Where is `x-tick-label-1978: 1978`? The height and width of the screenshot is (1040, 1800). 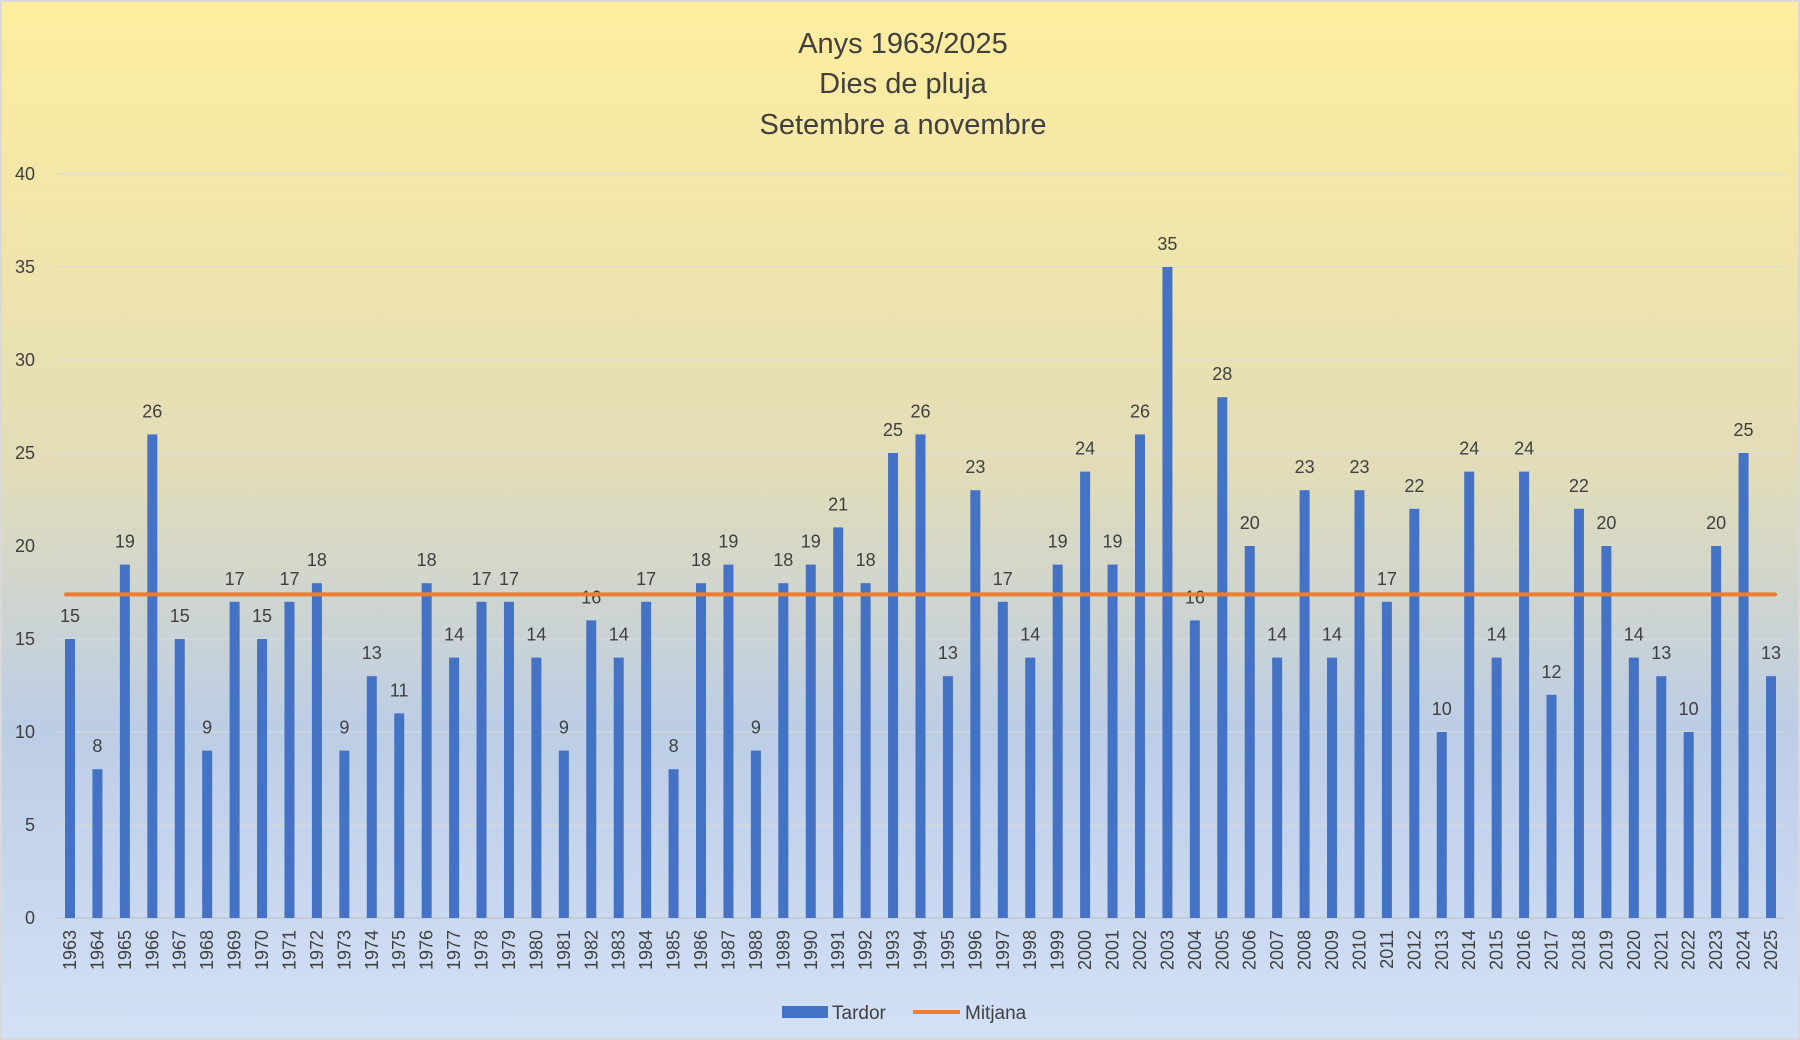
x-tick-label-1978: 1978 is located at coordinates (482, 950).